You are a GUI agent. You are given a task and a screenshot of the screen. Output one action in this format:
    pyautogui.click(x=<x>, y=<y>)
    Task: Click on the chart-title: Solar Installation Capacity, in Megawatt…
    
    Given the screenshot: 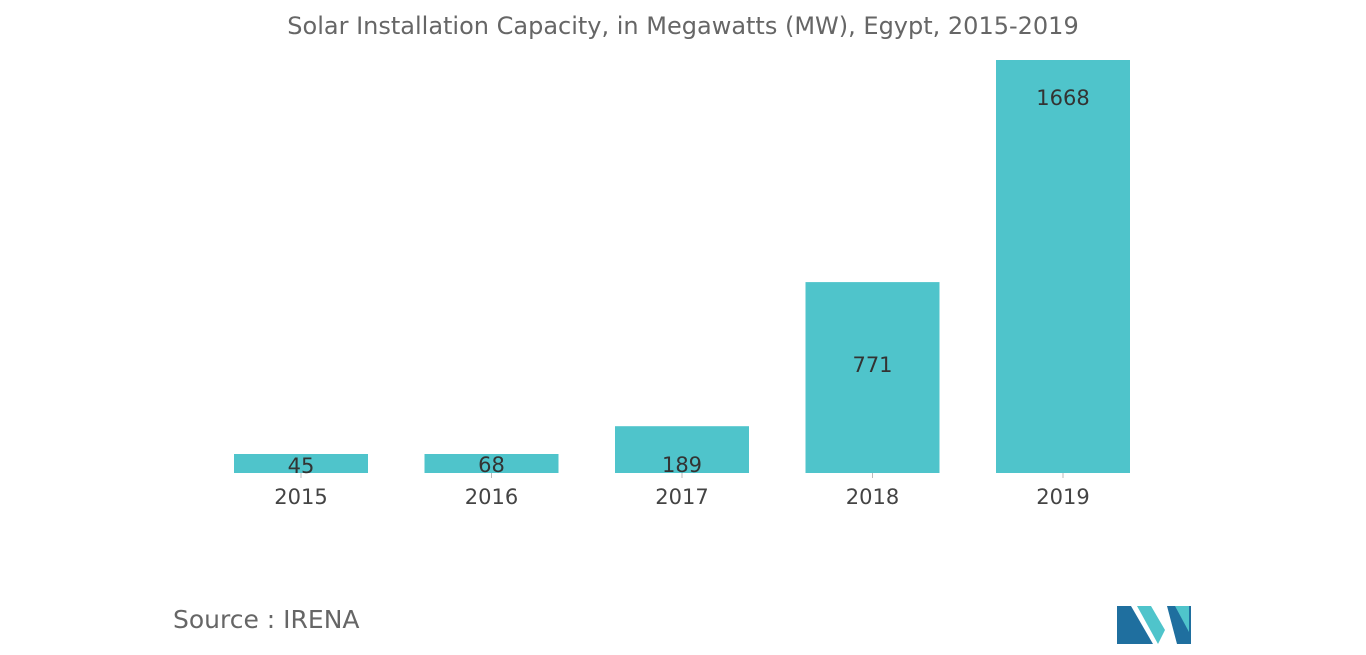 What is the action you would take?
    pyautogui.click(x=683, y=26)
    